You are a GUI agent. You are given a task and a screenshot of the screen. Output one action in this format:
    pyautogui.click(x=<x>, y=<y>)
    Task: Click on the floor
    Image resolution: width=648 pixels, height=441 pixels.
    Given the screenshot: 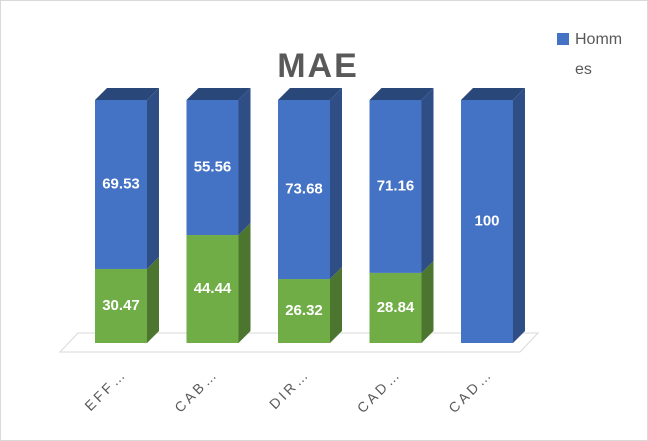 What is the action you would take?
    pyautogui.click(x=299, y=342)
    